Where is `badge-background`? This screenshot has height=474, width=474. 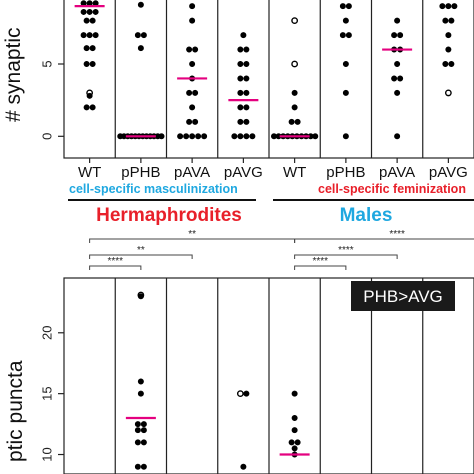 badge-background is located at coordinates (403, 296).